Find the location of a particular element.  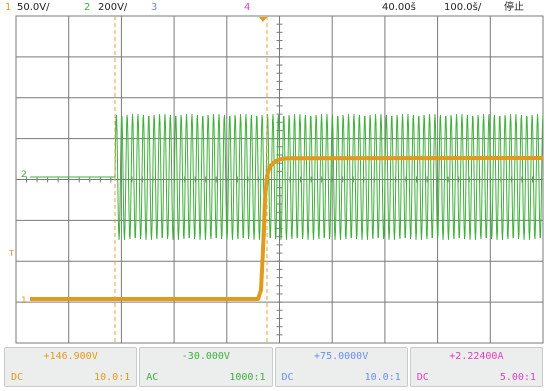

ch4-probe: 5.00:1 is located at coordinates (517, 377).